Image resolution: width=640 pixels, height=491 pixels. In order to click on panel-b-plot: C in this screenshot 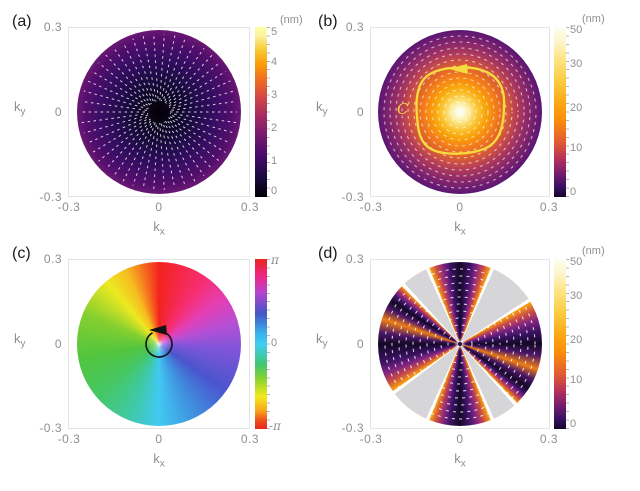, I will do `click(460, 112)`.